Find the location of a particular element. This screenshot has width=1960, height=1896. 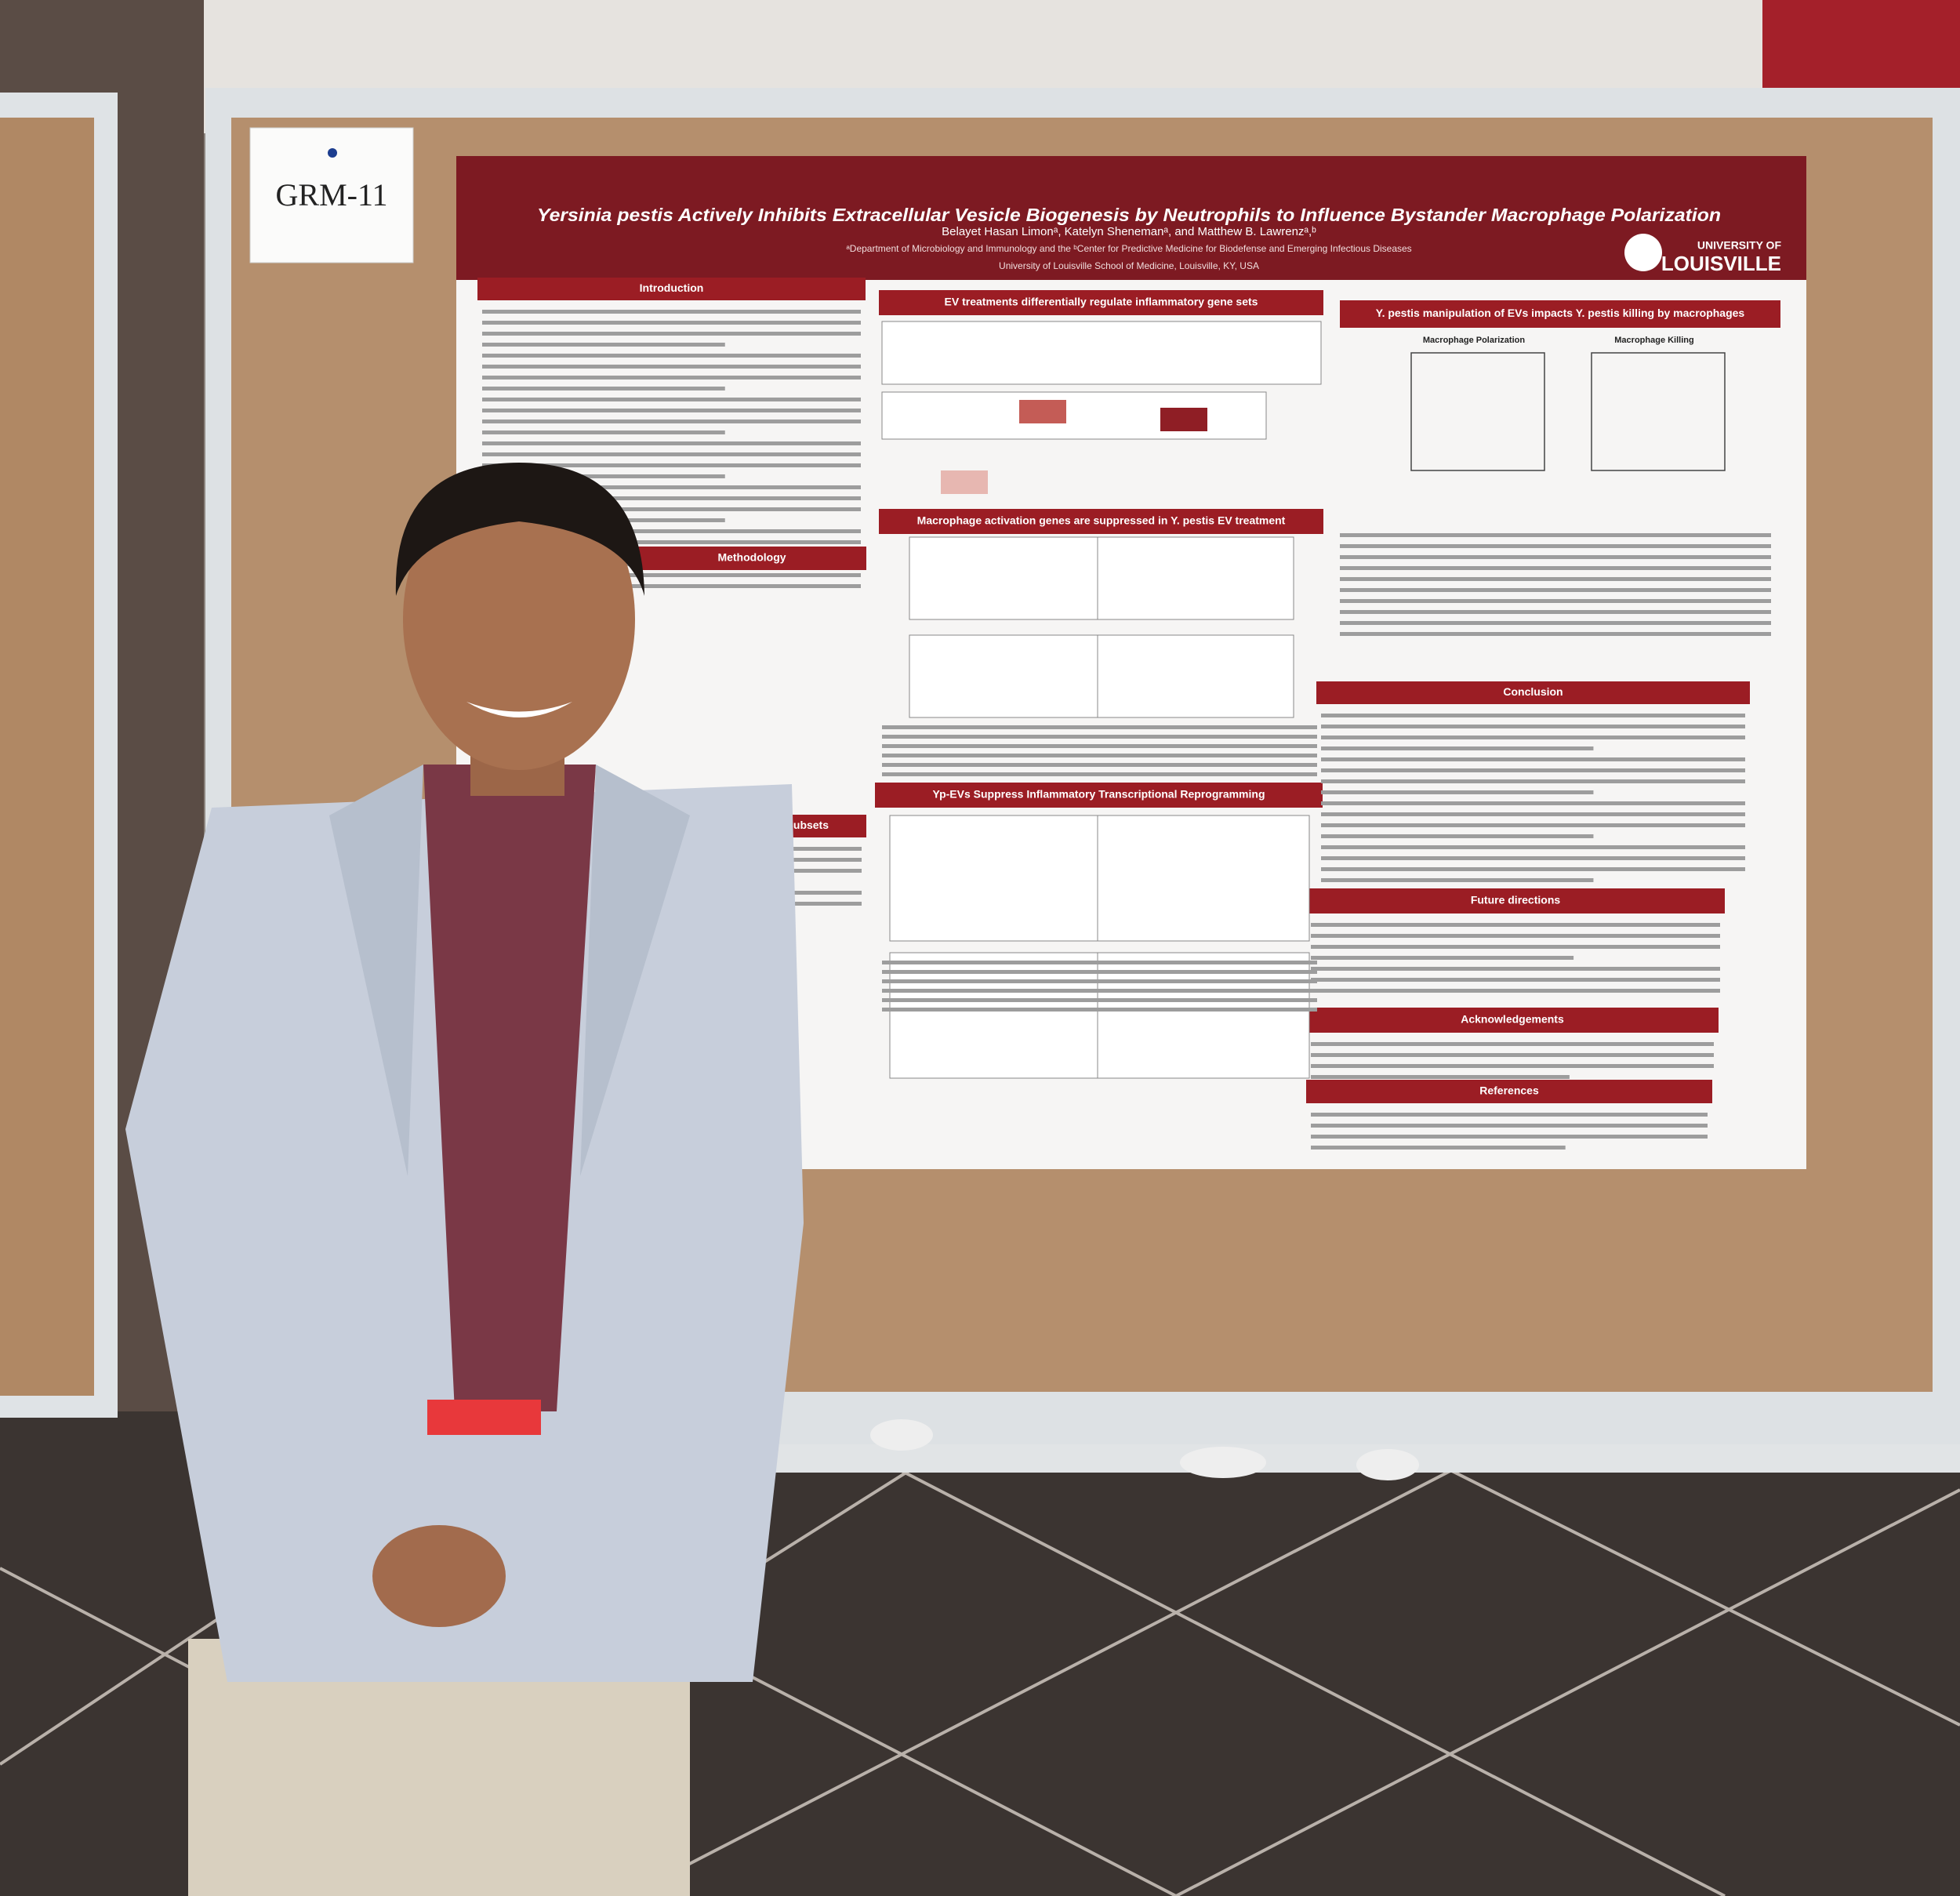

left-board-cork is located at coordinates (47, 757).